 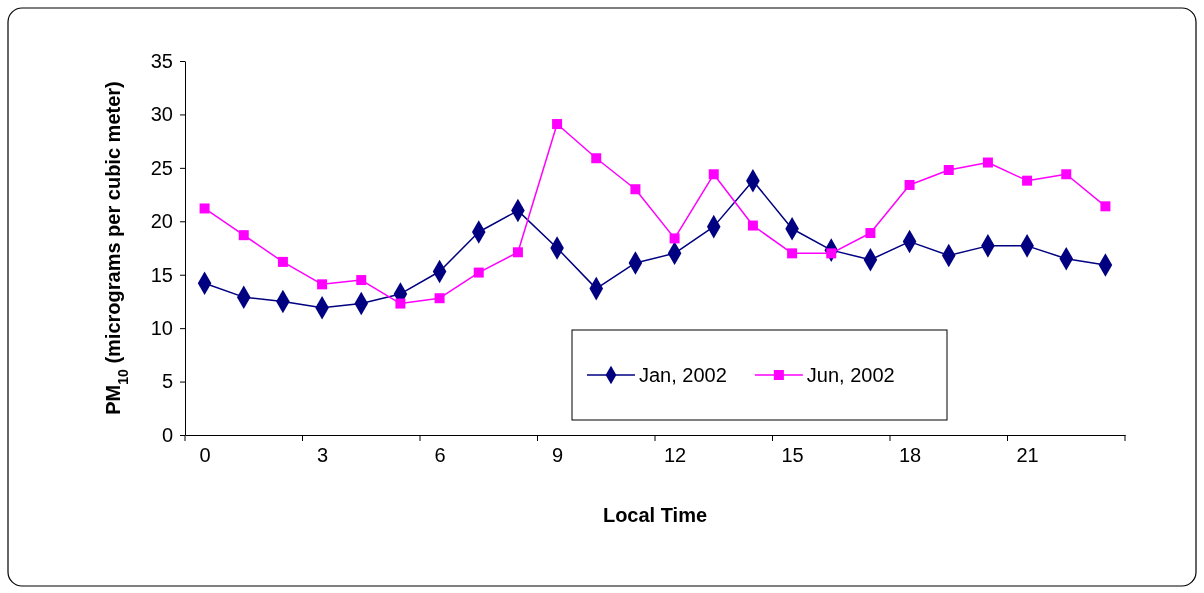 I want to click on y-tick-label: 30, so click(x=161, y=114).